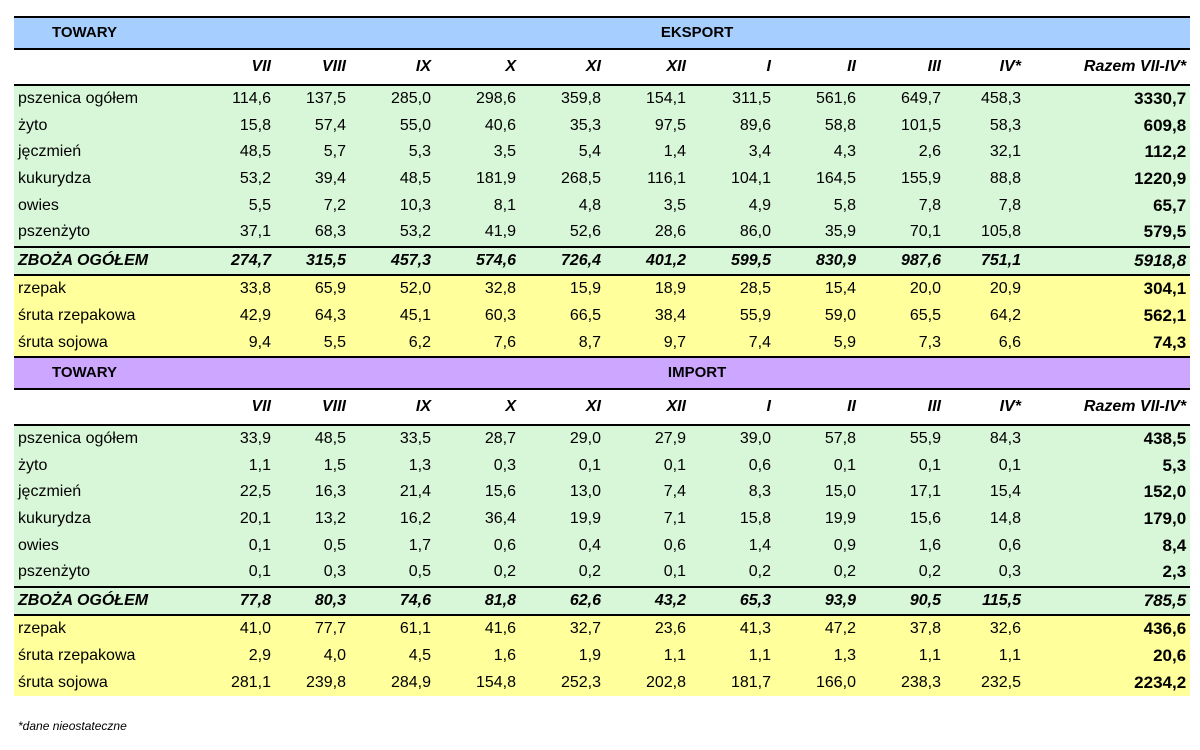 This screenshot has height=750, width=1200. Describe the element at coordinates (821, 492) in the screenshot. I see `value-cell: 15,0` at that location.